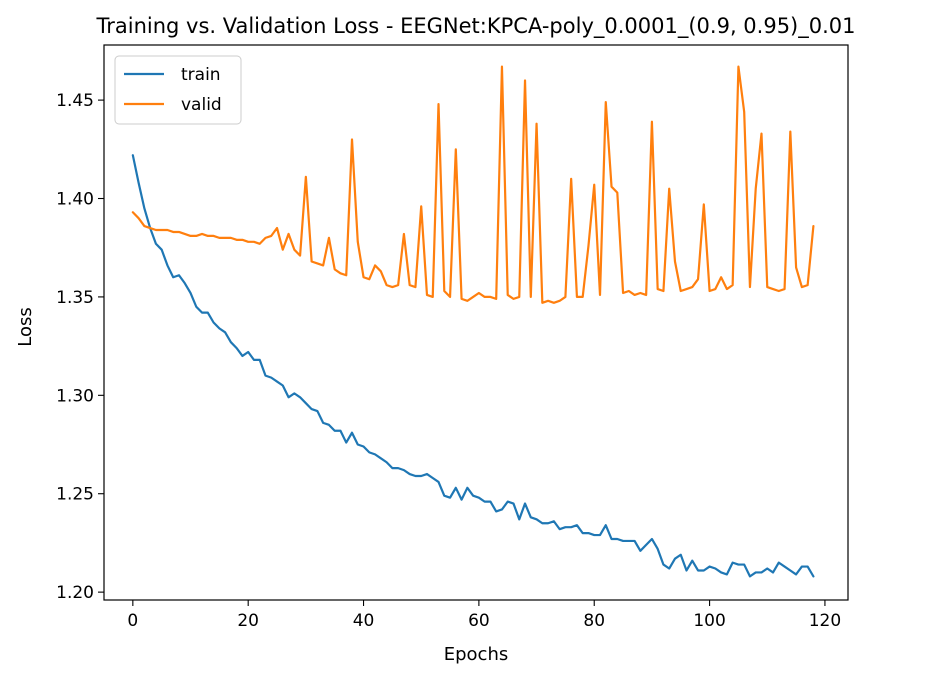  Describe the element at coordinates (25, 326) in the screenshot. I see `y-axis-label: Loss` at that location.